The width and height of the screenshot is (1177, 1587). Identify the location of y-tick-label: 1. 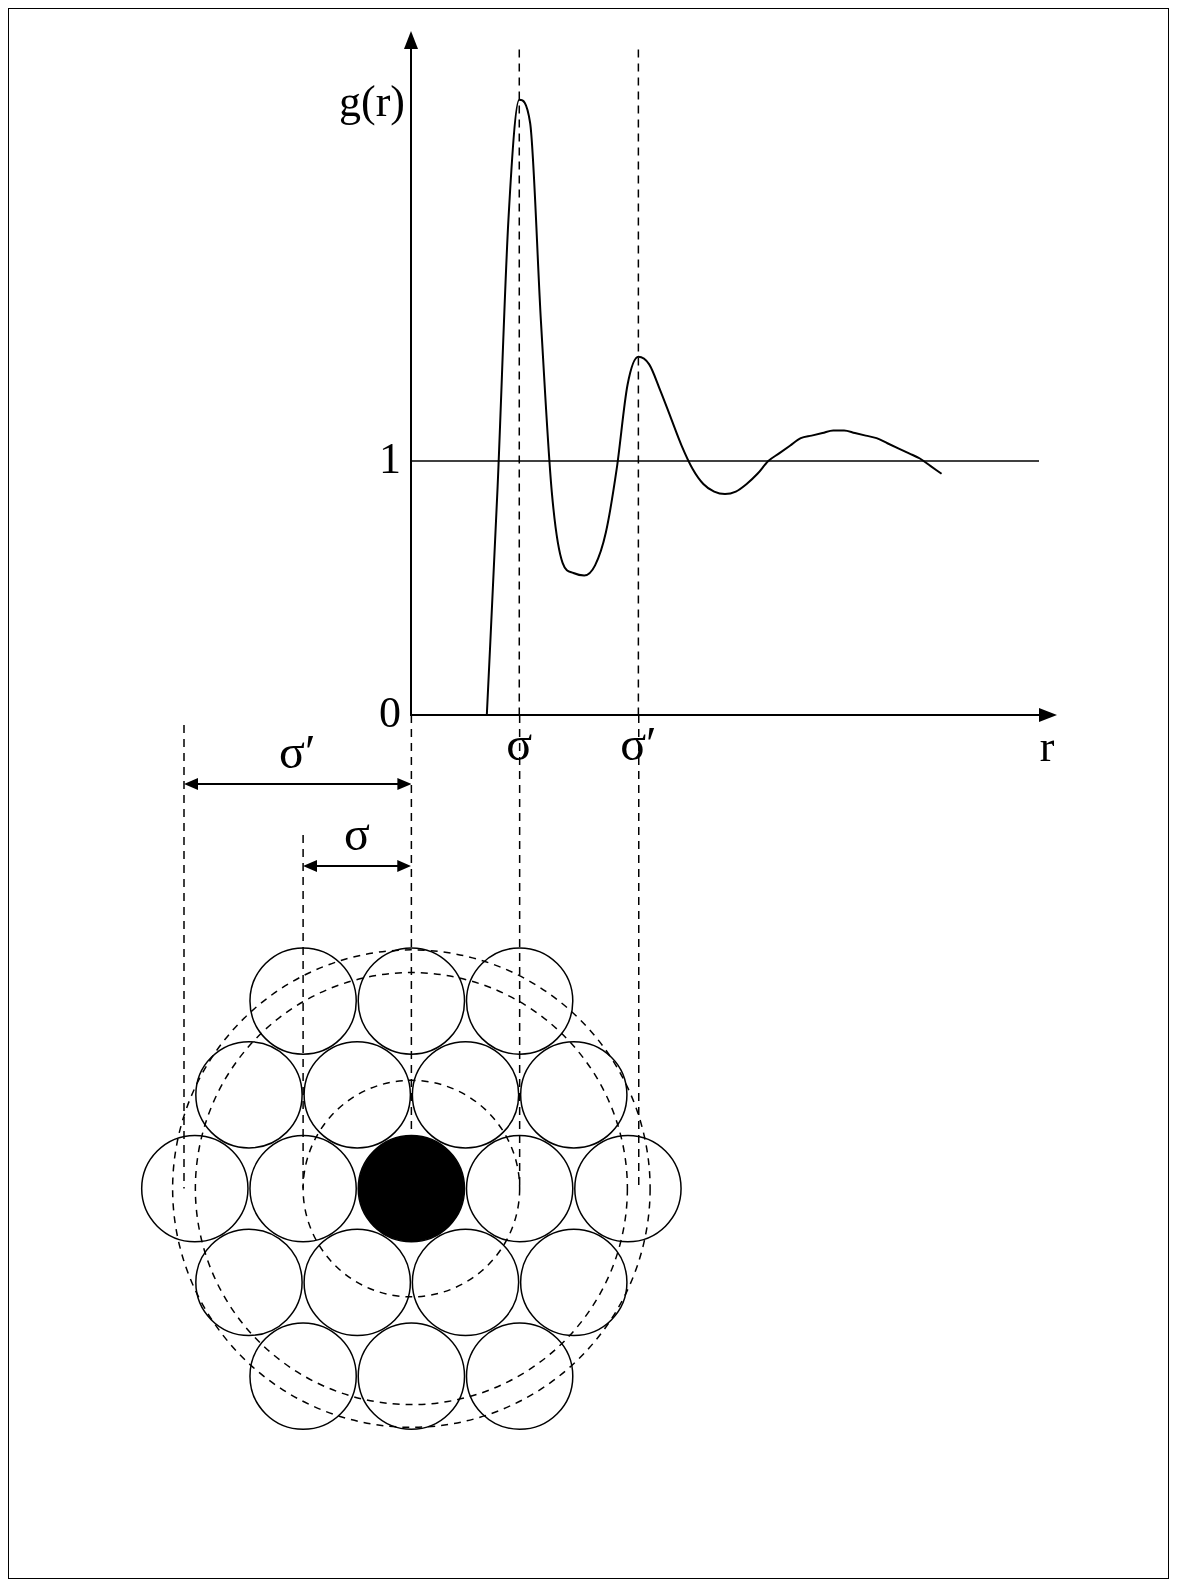
(390, 458).